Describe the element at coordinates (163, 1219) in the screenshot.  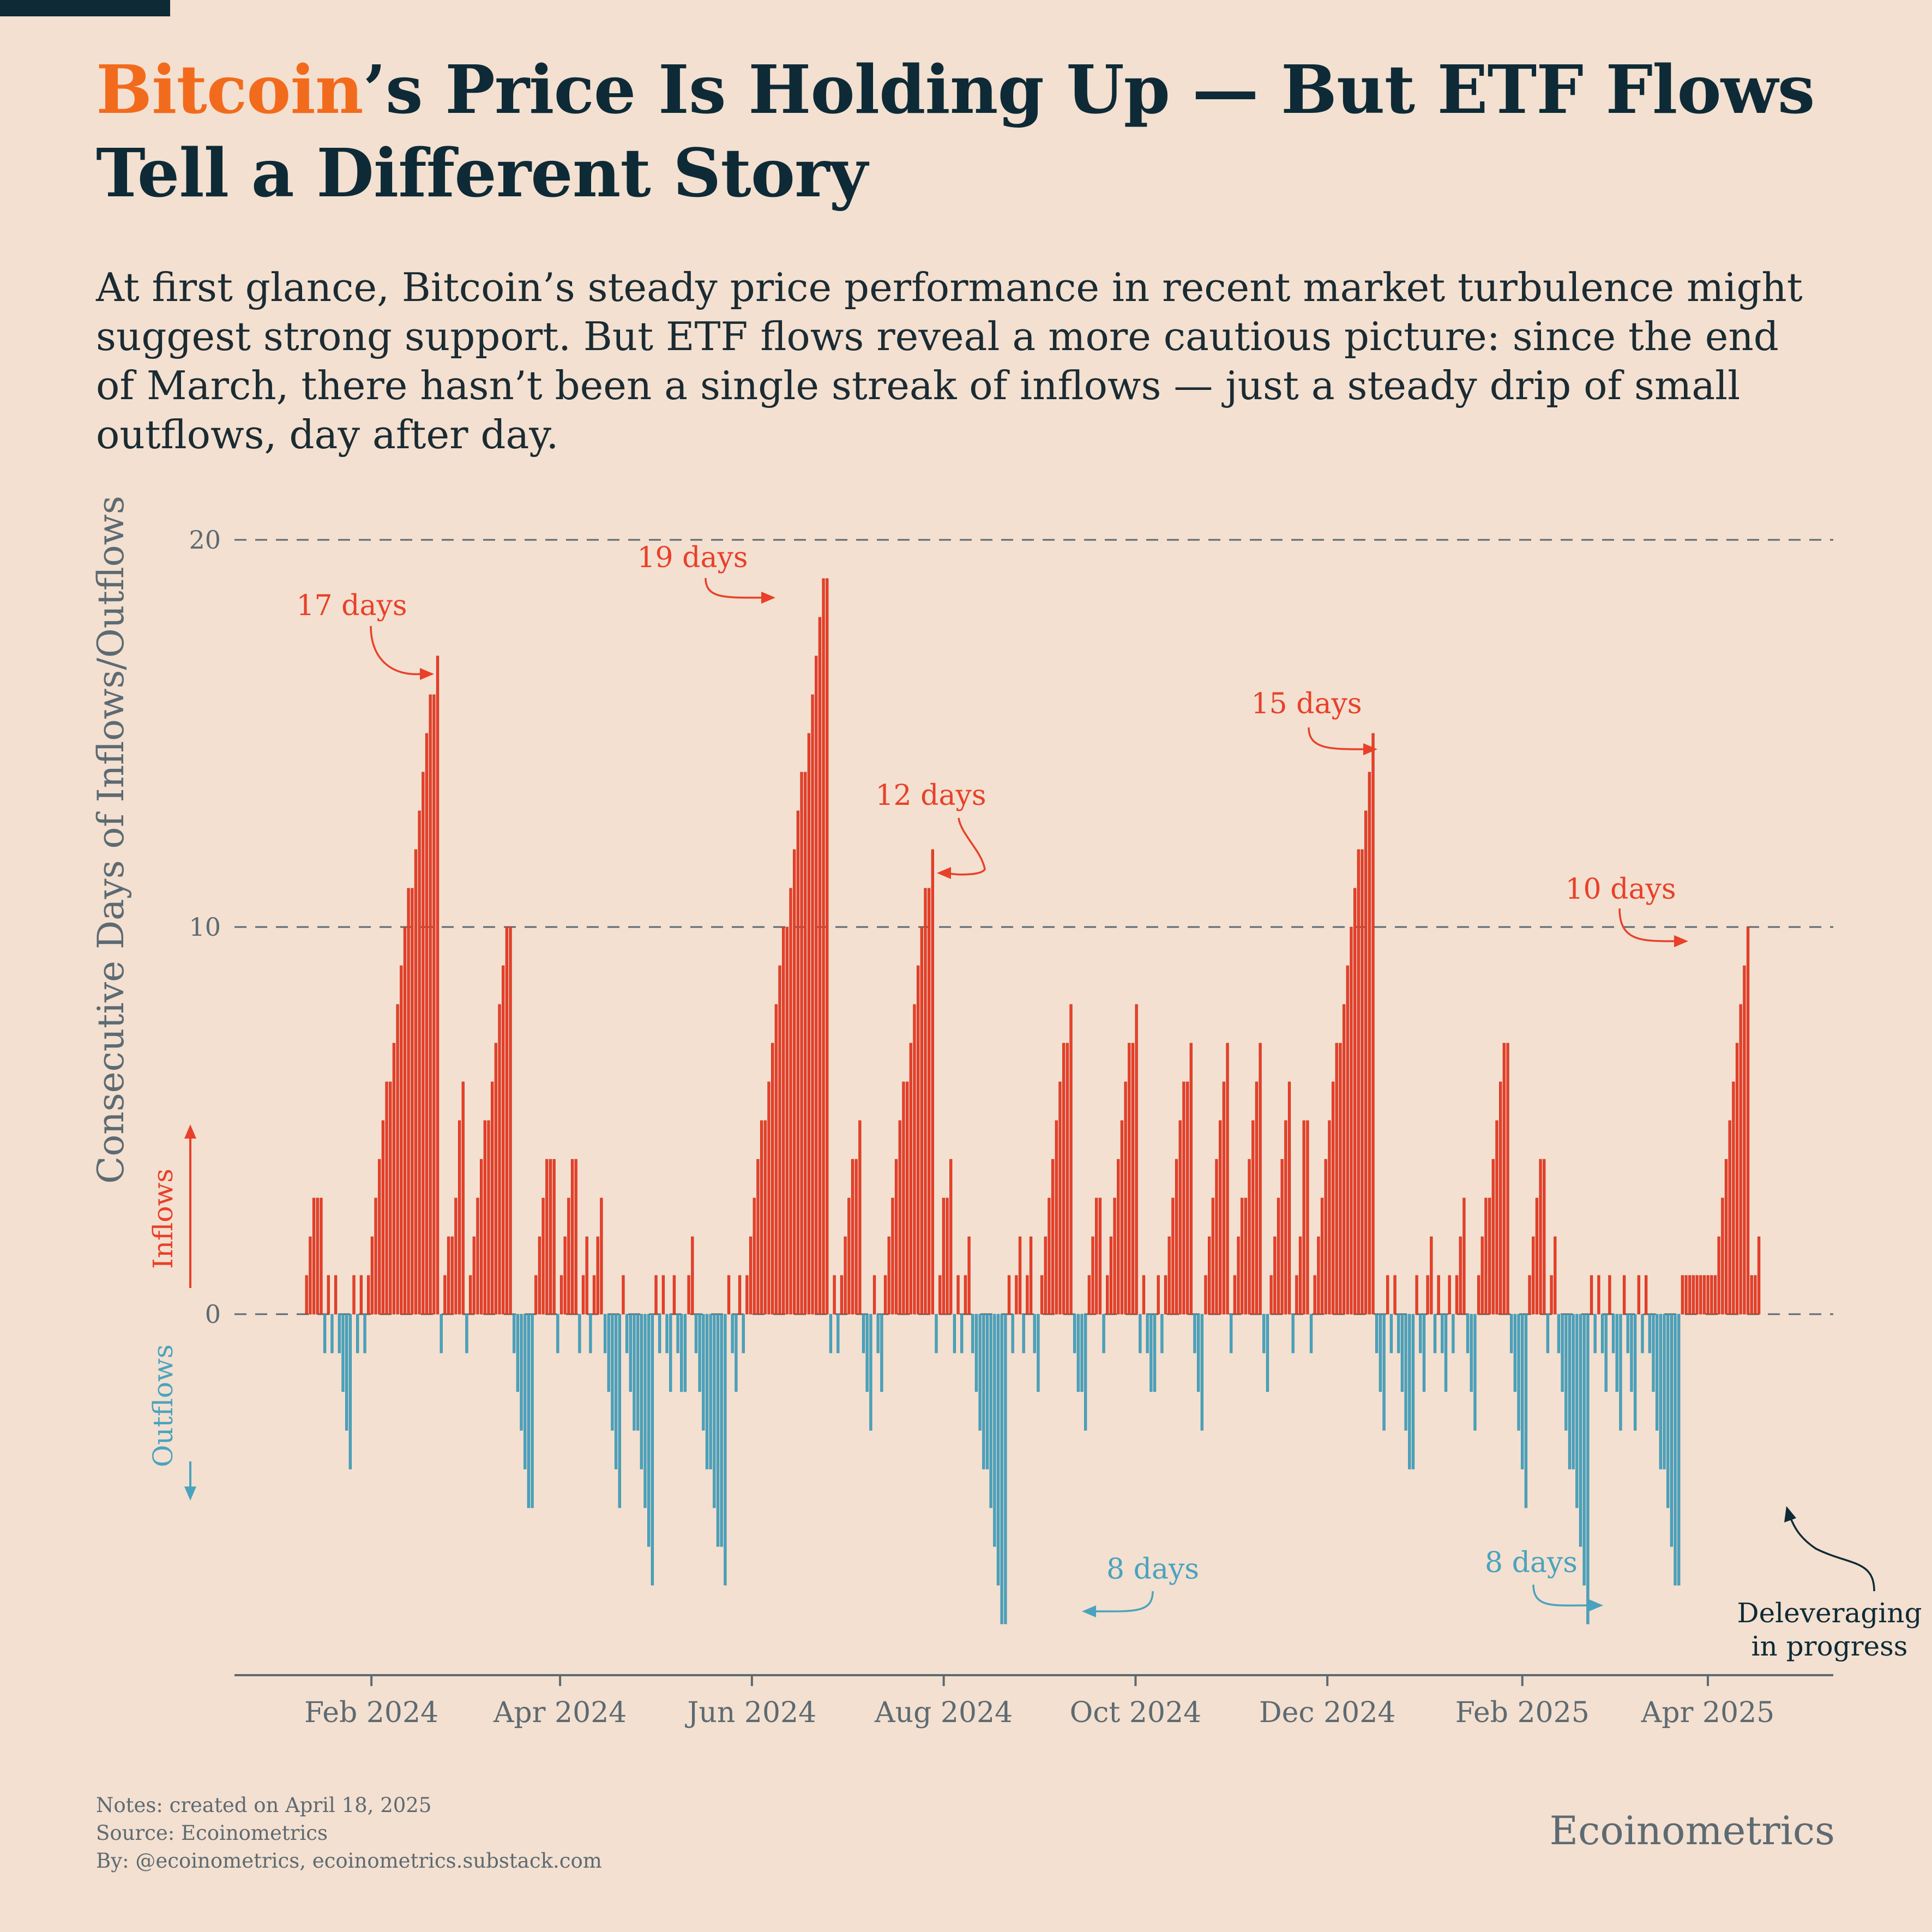
I see `inflows-direction-label: Inflows` at that location.